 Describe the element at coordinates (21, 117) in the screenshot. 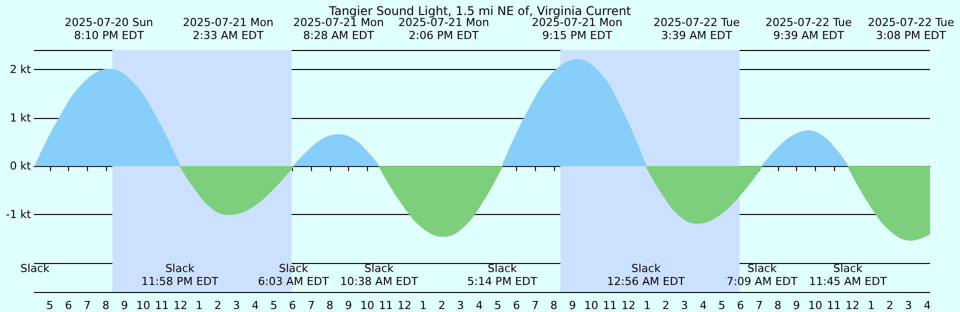

I see `y-tick-label: 1 kt` at that location.